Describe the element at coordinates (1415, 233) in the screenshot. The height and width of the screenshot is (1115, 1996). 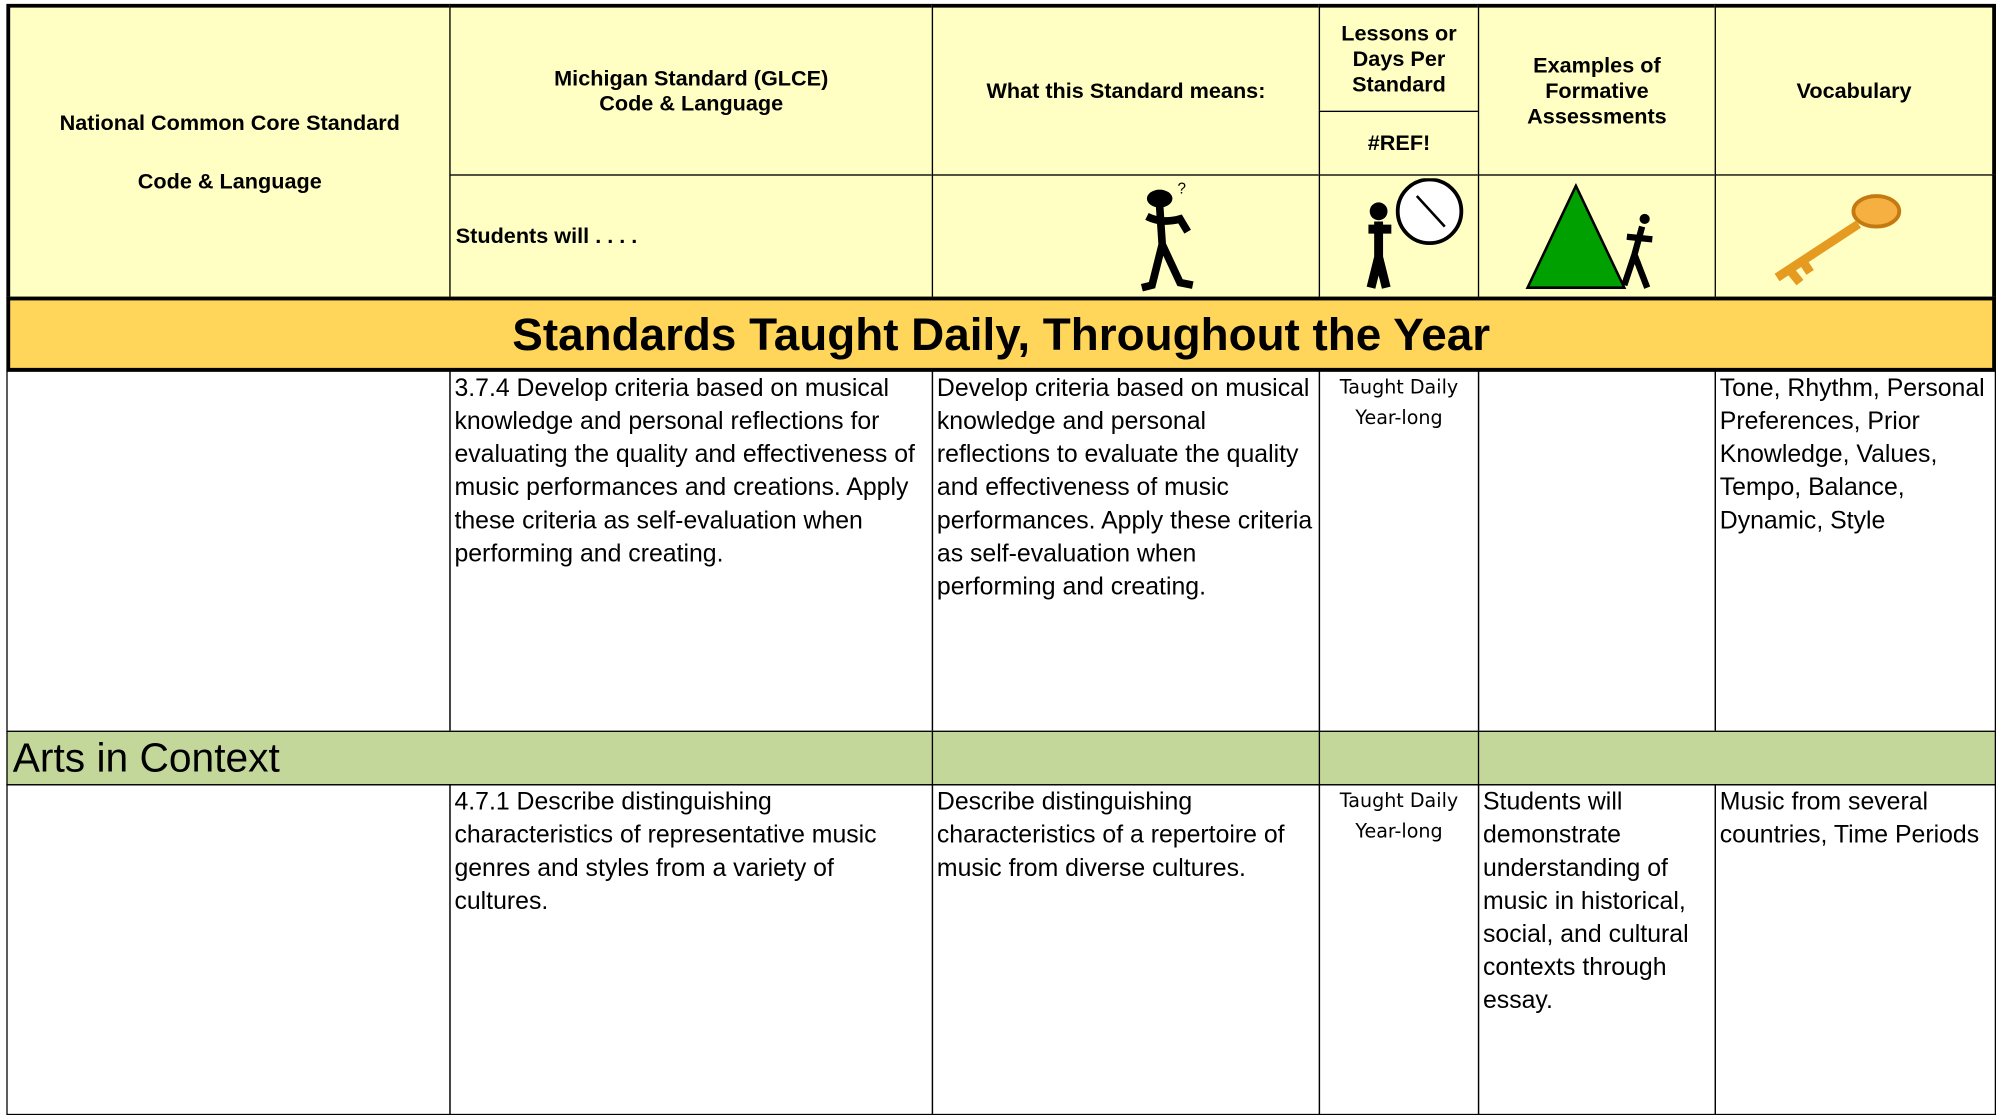
I see `clock-figure` at that location.